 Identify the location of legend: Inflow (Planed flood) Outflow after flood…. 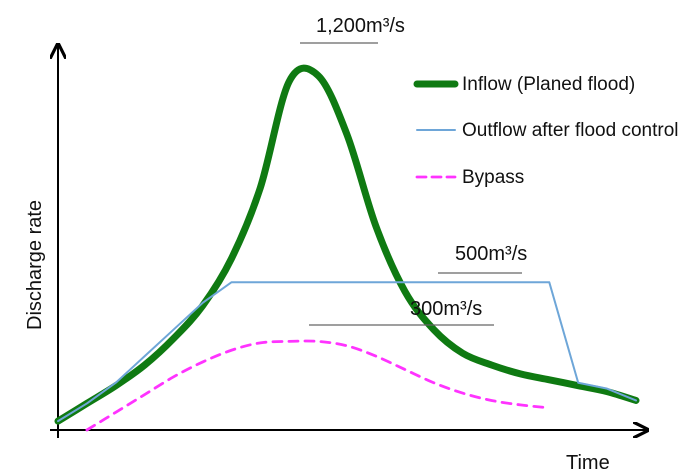
(546, 131).